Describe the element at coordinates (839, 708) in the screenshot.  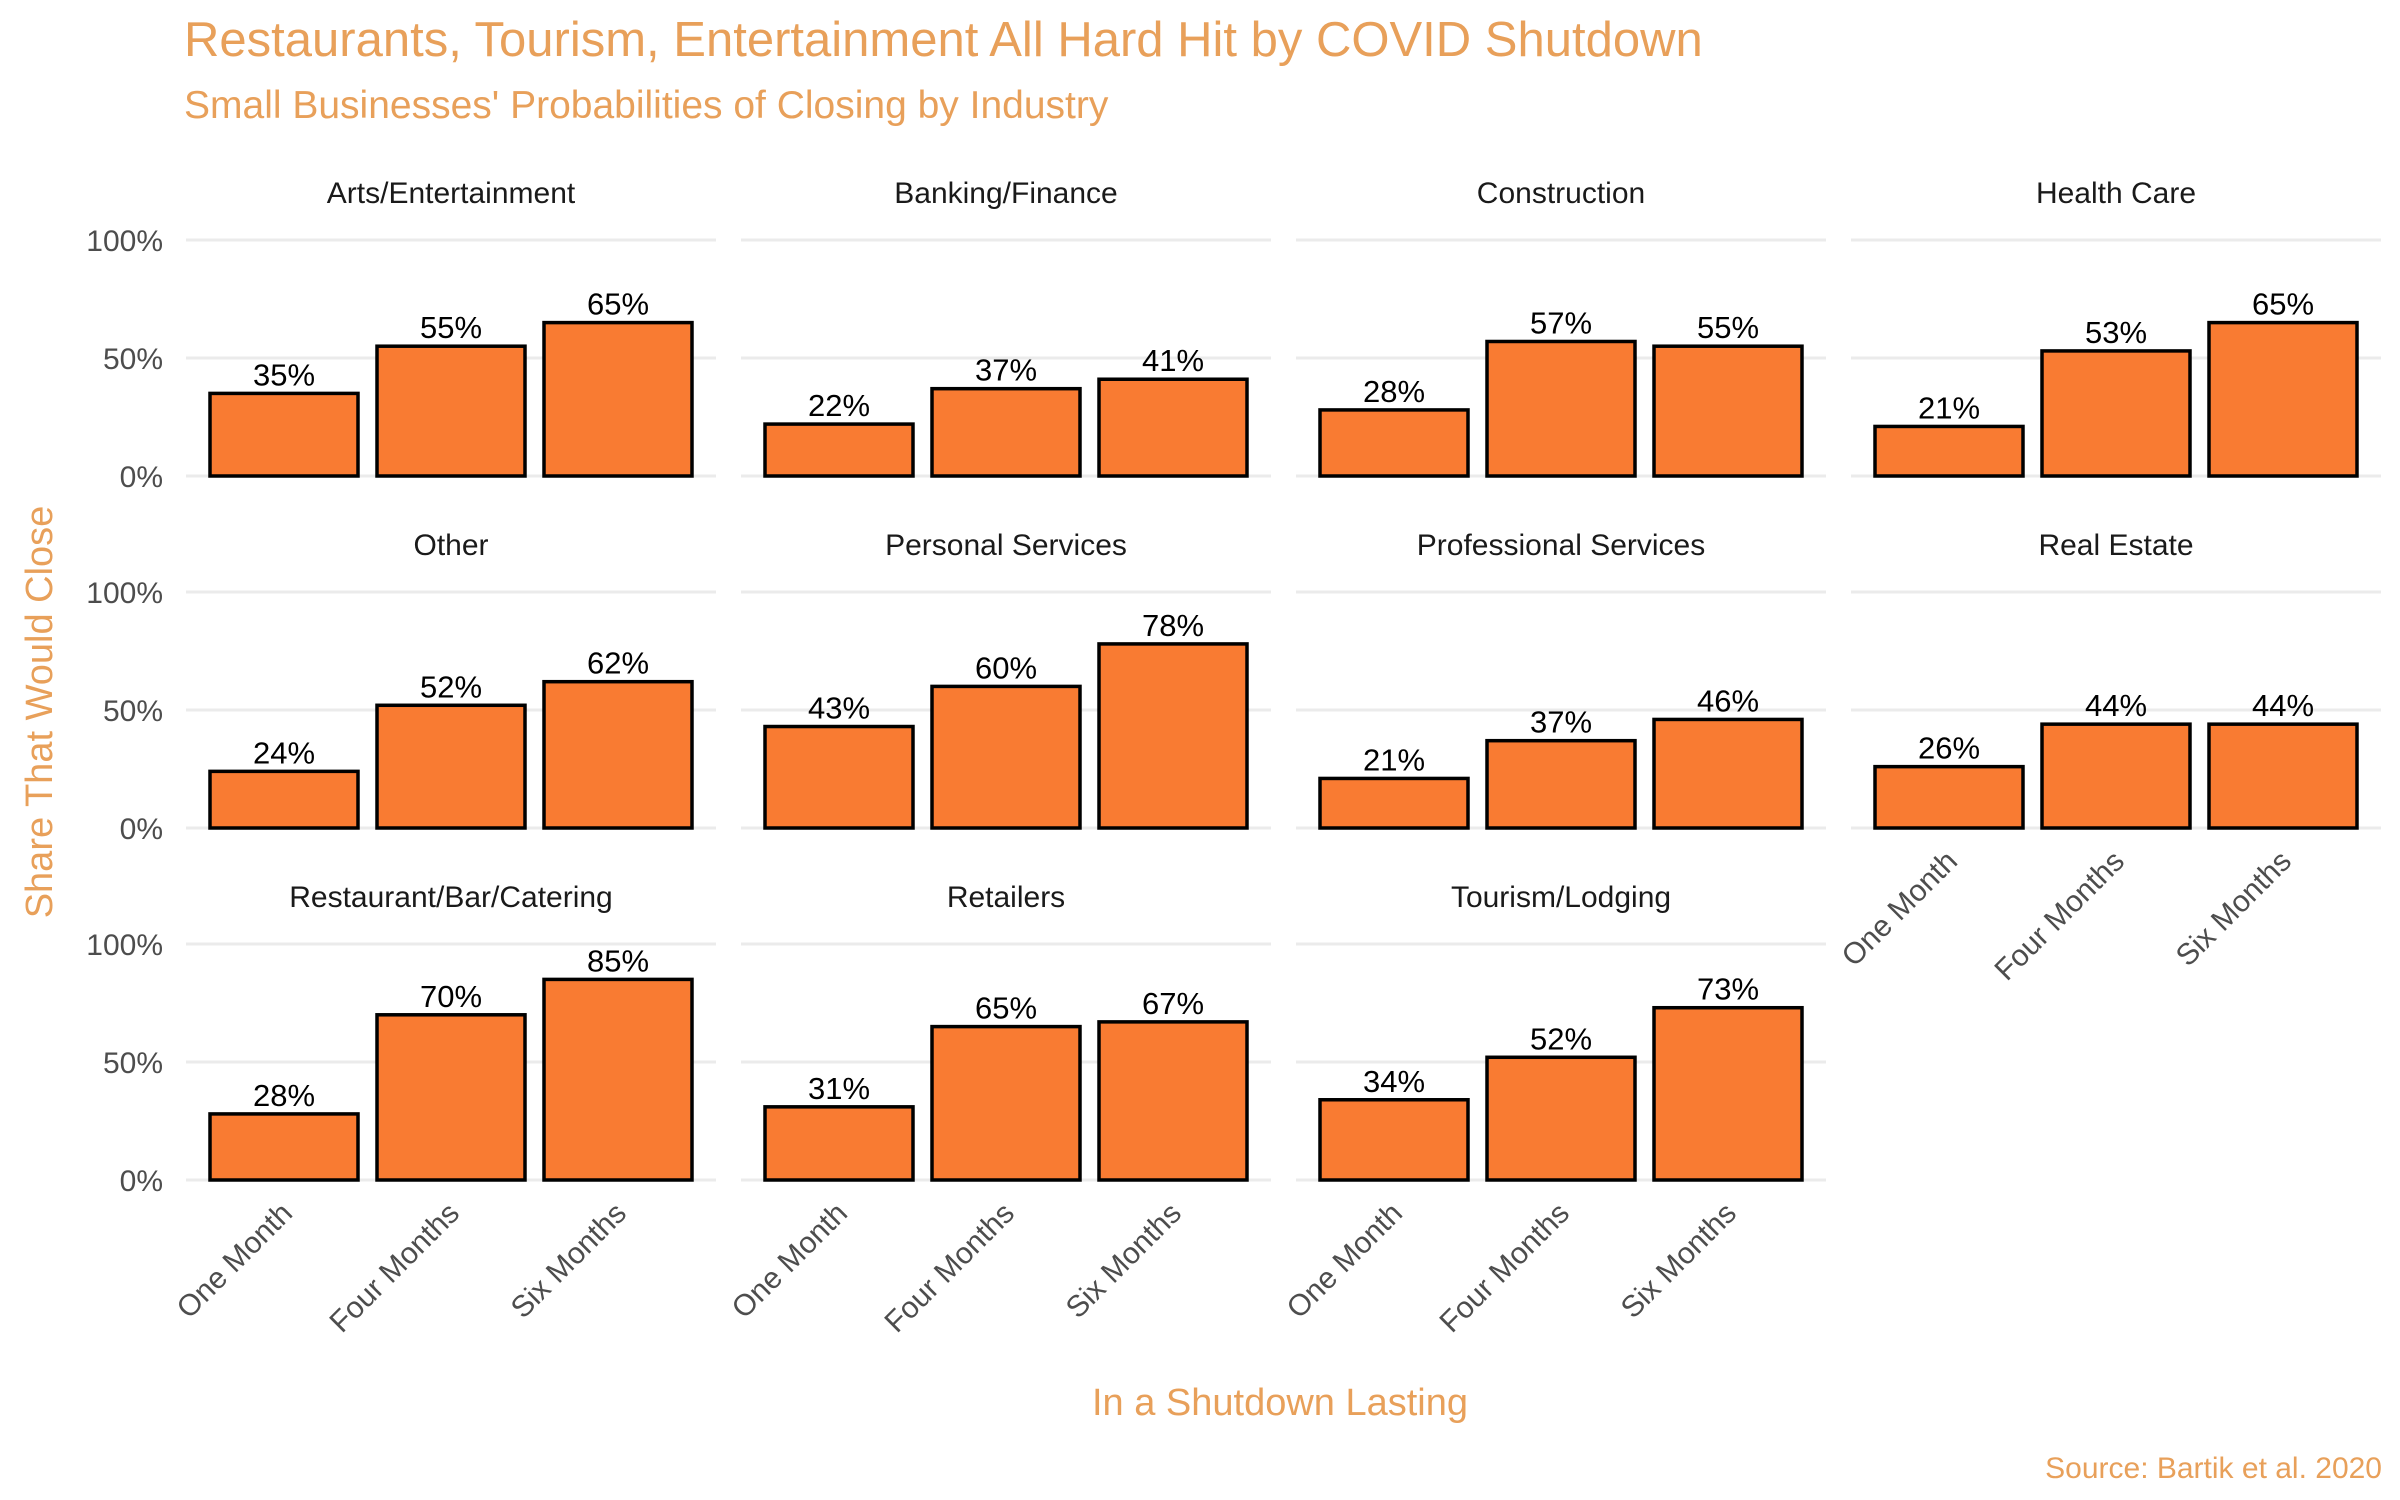
I see `bar-value-label: 43%` at that location.